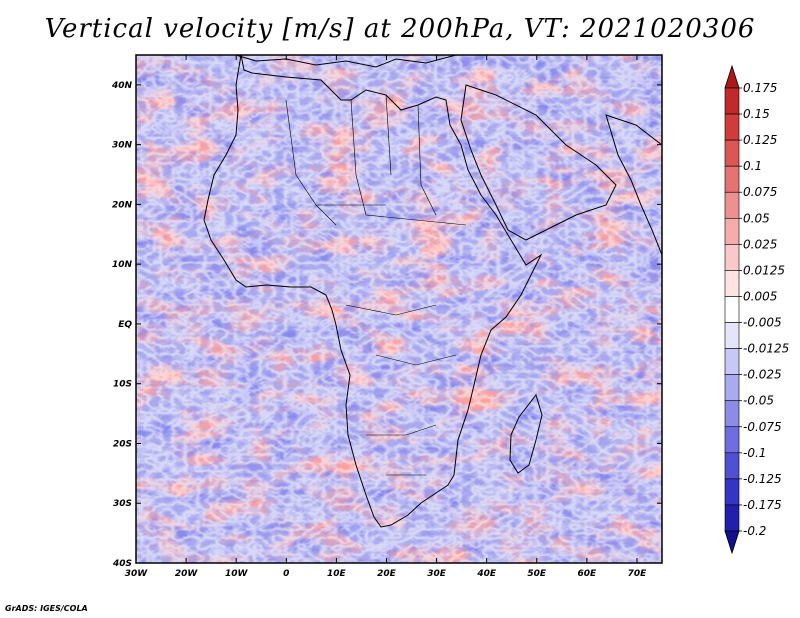 This screenshot has width=800, height=618. I want to click on colorbar-label: -0.175, so click(762, 505).